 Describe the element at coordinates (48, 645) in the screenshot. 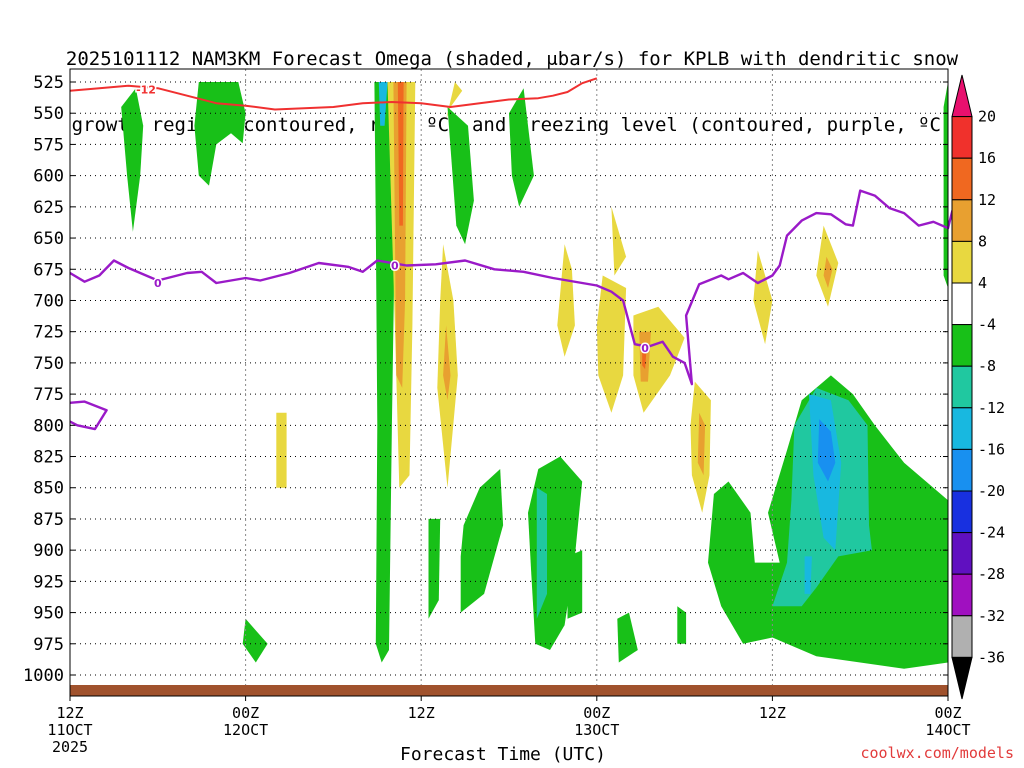

I see `y-tick-label: 975` at that location.